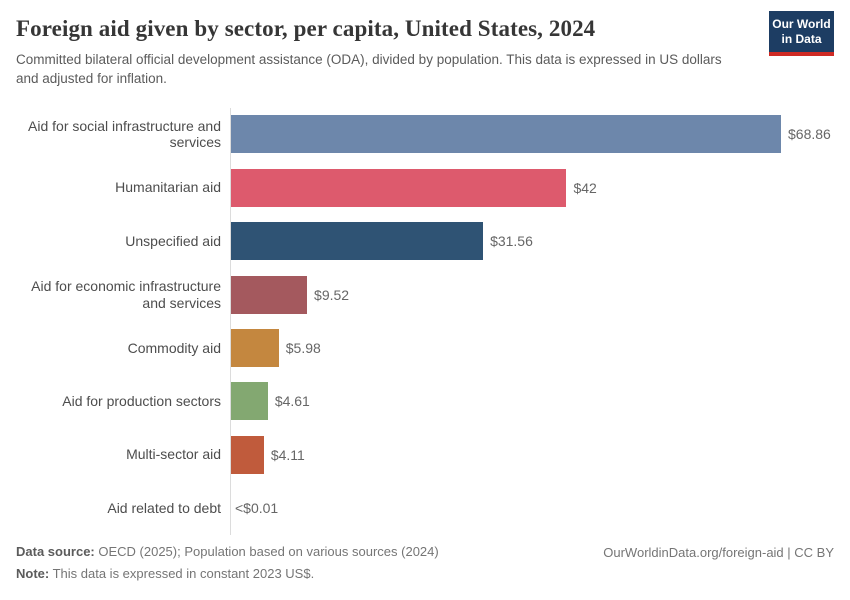  What do you see at coordinates (532, 401) in the screenshot?
I see `bar-area: $4.61` at bounding box center [532, 401].